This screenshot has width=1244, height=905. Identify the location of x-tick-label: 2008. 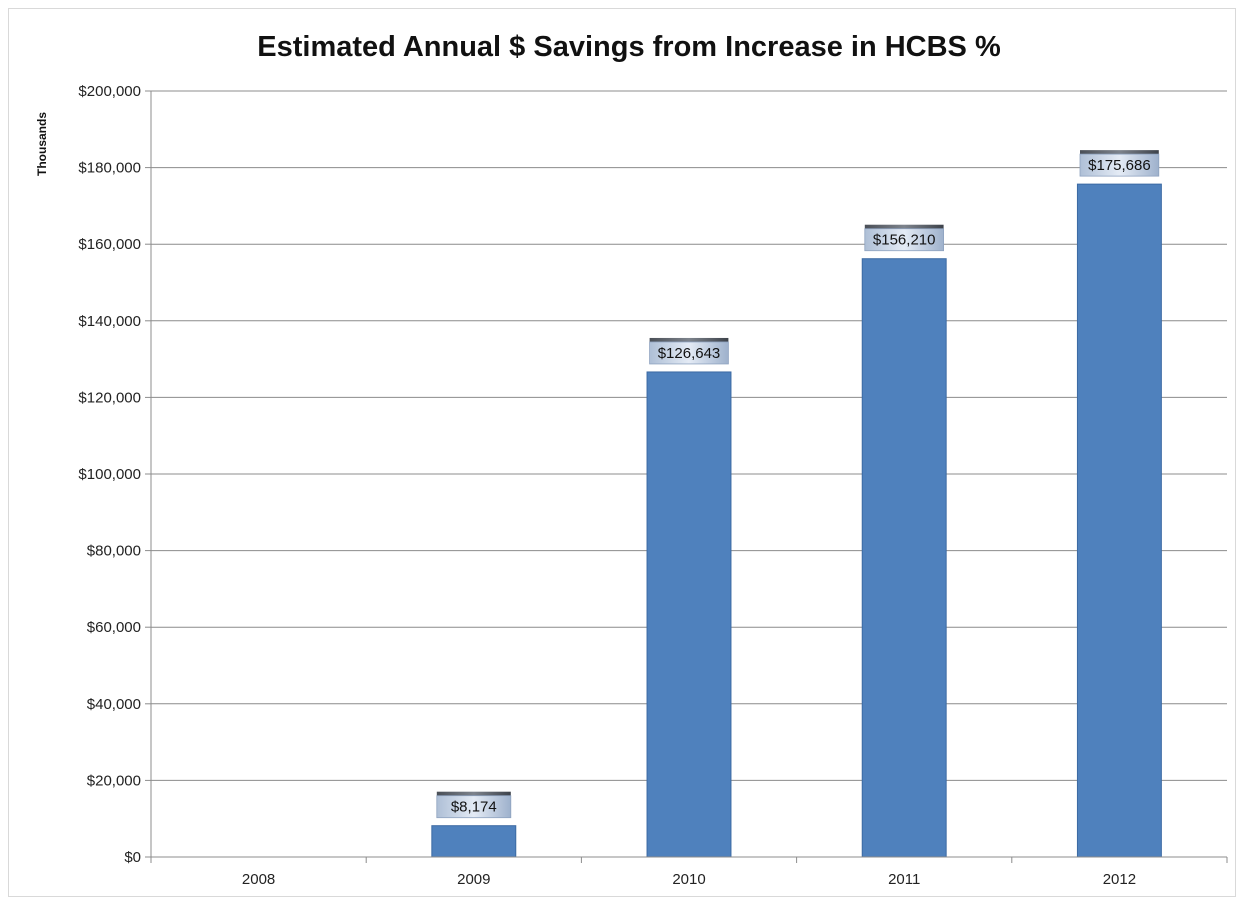
(258, 879).